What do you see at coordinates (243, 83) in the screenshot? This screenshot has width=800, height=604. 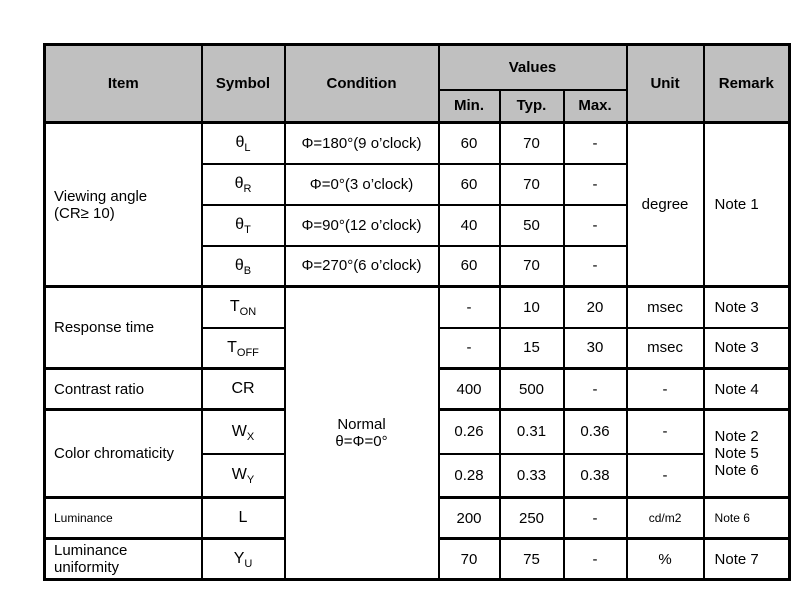 I see `header-symbol: Symbol` at bounding box center [243, 83].